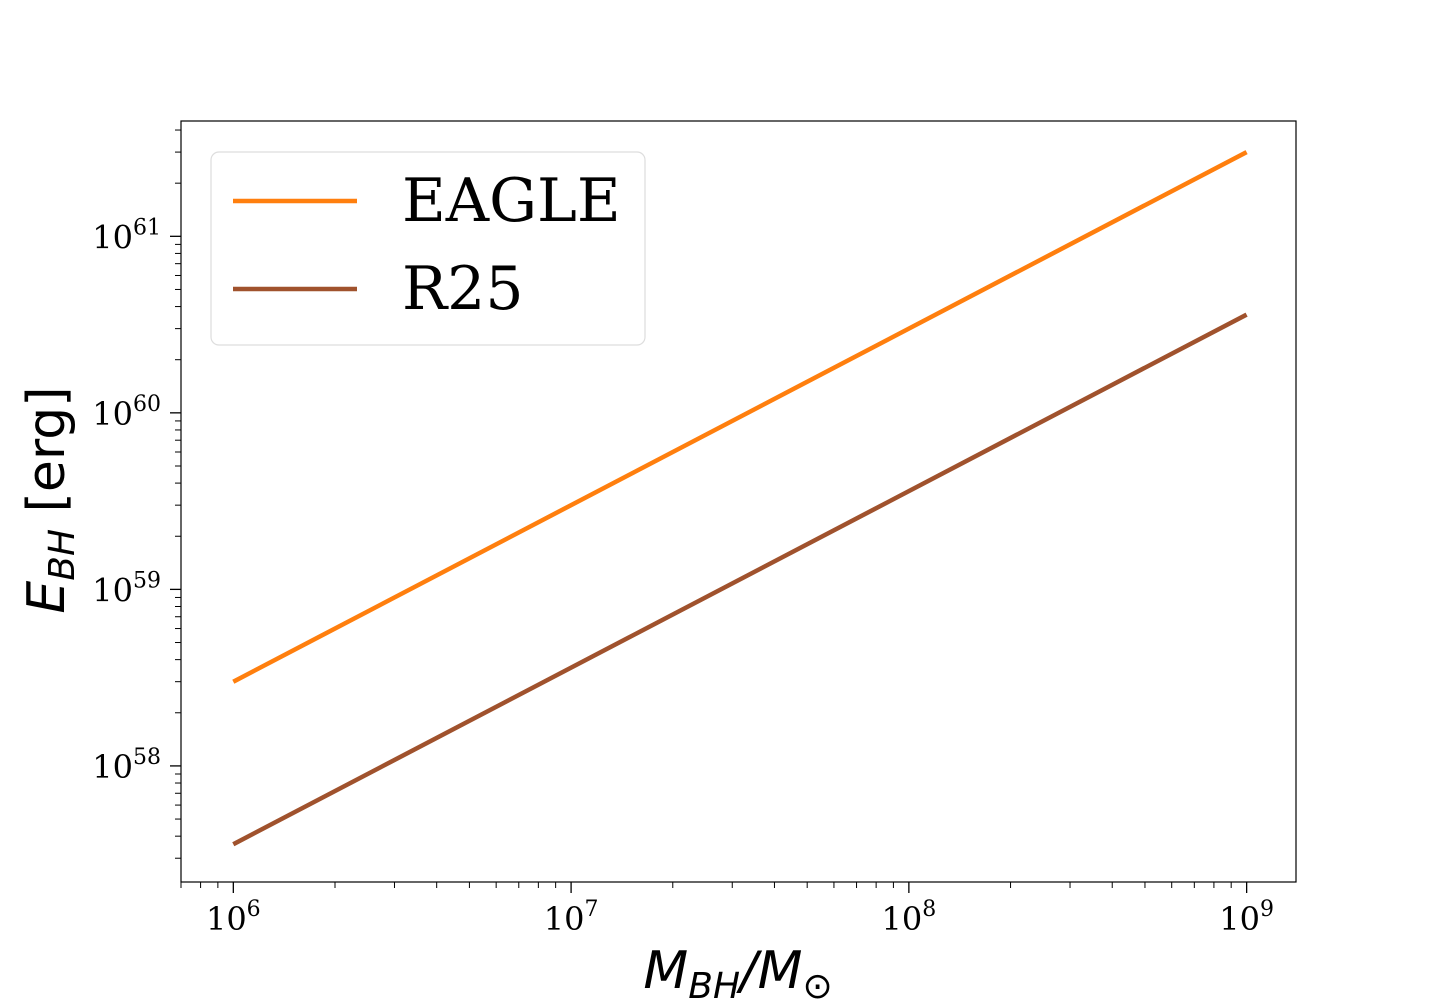 The height and width of the screenshot is (1008, 1440). Describe the element at coordinates (591, 909) in the screenshot. I see `x-tick-exp: 7` at that location.